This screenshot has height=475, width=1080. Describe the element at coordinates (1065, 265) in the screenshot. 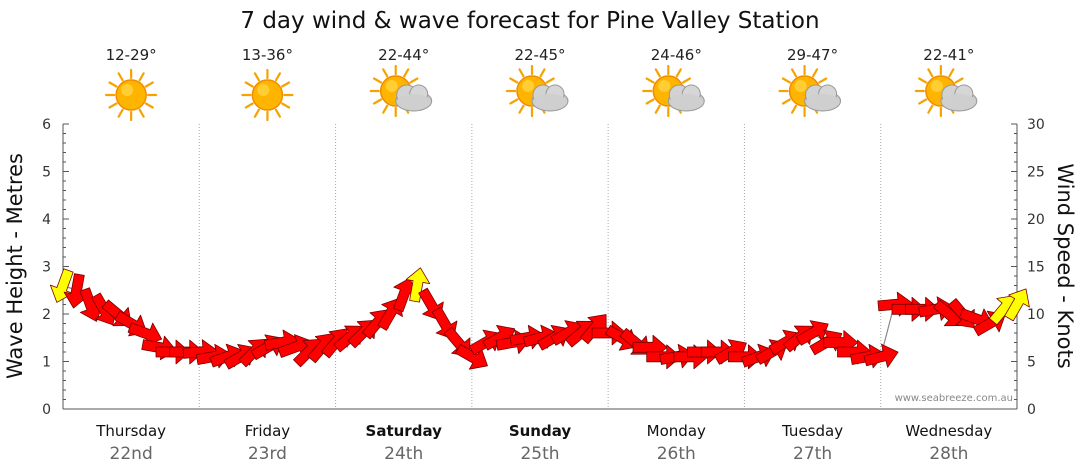

I see `y2-axis-title: Wind Speed - Knots` at that location.